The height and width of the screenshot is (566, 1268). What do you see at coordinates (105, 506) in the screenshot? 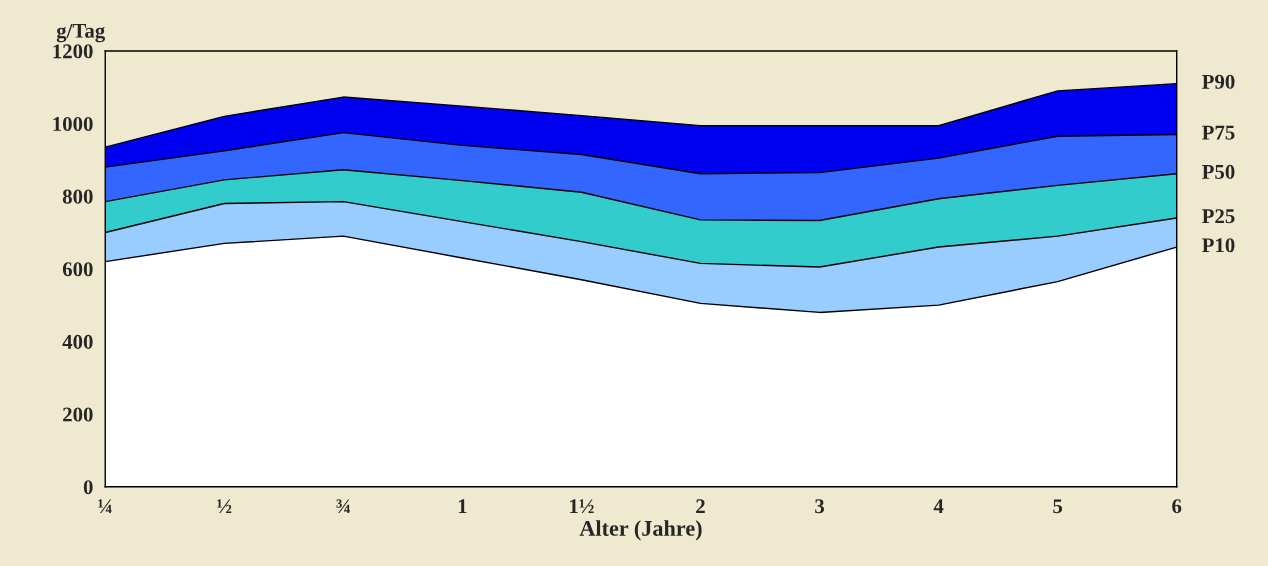
I see `x-tick-label: ¼` at bounding box center [105, 506].